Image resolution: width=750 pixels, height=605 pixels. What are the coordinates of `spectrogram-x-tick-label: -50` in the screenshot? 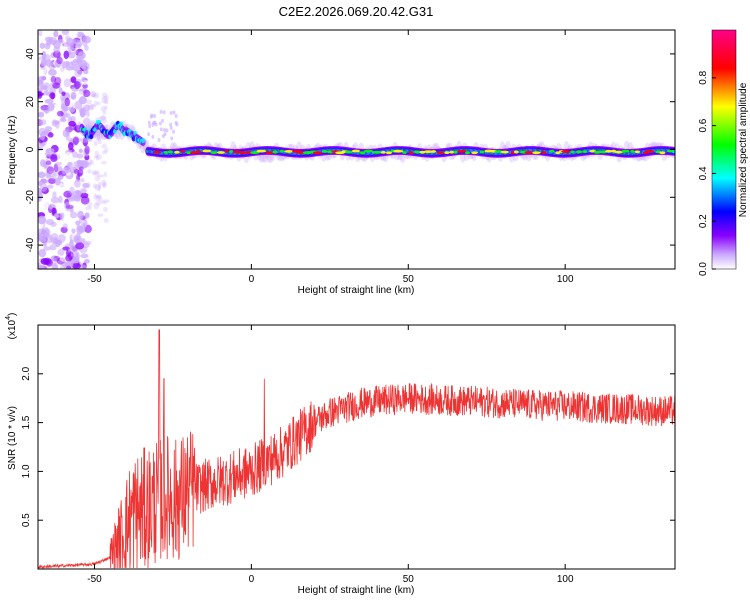 It's located at (94, 279).